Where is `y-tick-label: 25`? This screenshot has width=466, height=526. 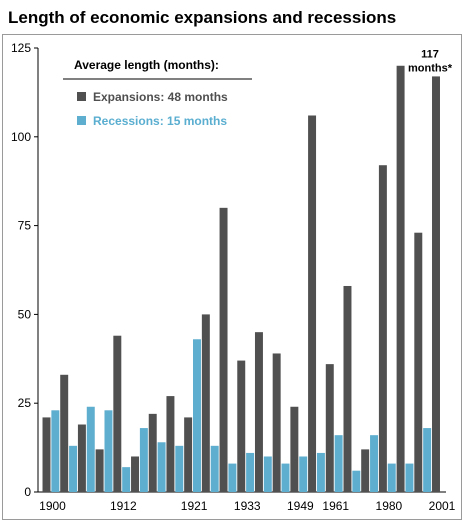 y-tick-label: 25 is located at coordinates (25, 403).